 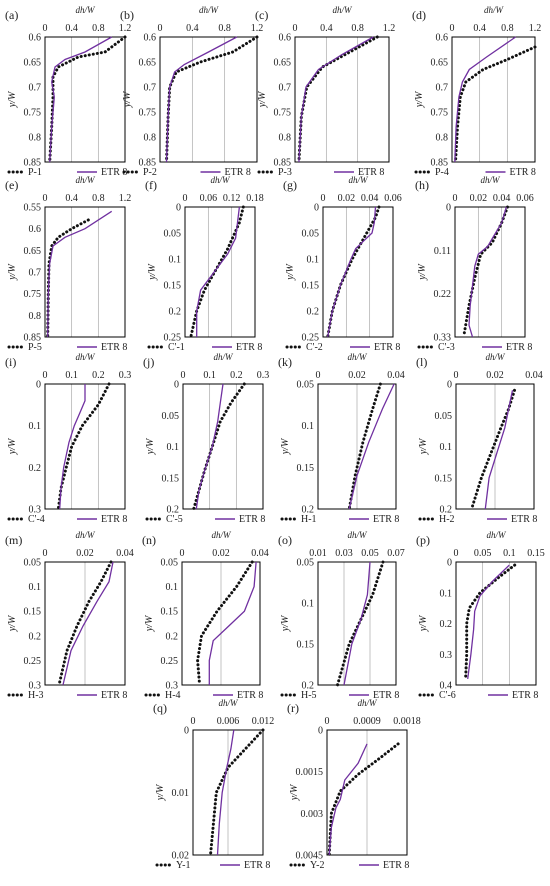 What do you see at coordinates (419, 15) in the screenshot?
I see `panel-label: (d)` at bounding box center [419, 15].